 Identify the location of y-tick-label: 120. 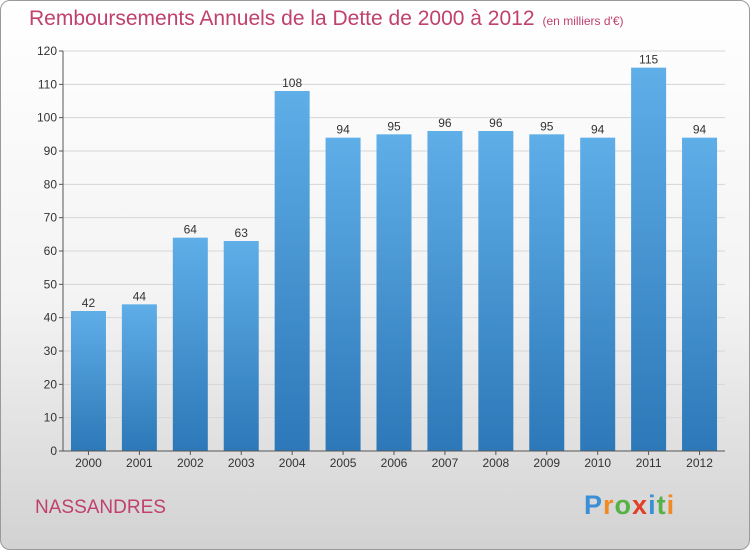
(47, 51).